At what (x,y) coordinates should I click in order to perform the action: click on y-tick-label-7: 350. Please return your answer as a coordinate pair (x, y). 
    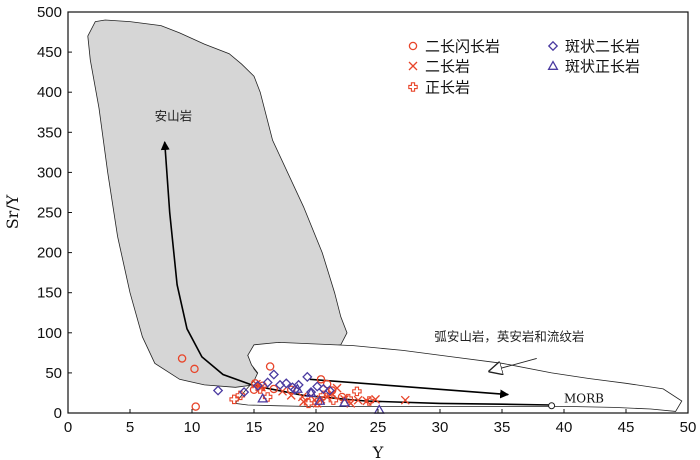
    Looking at the image, I should click on (49, 132).